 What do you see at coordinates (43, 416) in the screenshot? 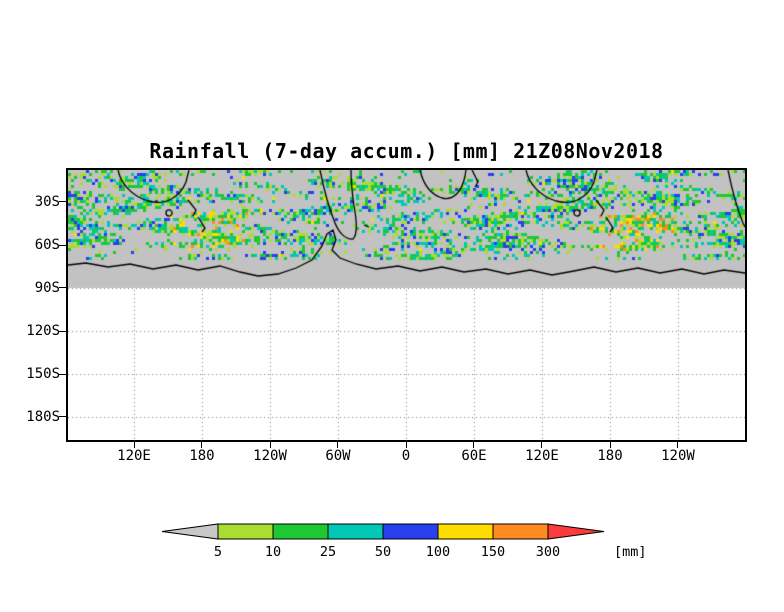
I see `y-tick-label: 180S` at bounding box center [43, 416].